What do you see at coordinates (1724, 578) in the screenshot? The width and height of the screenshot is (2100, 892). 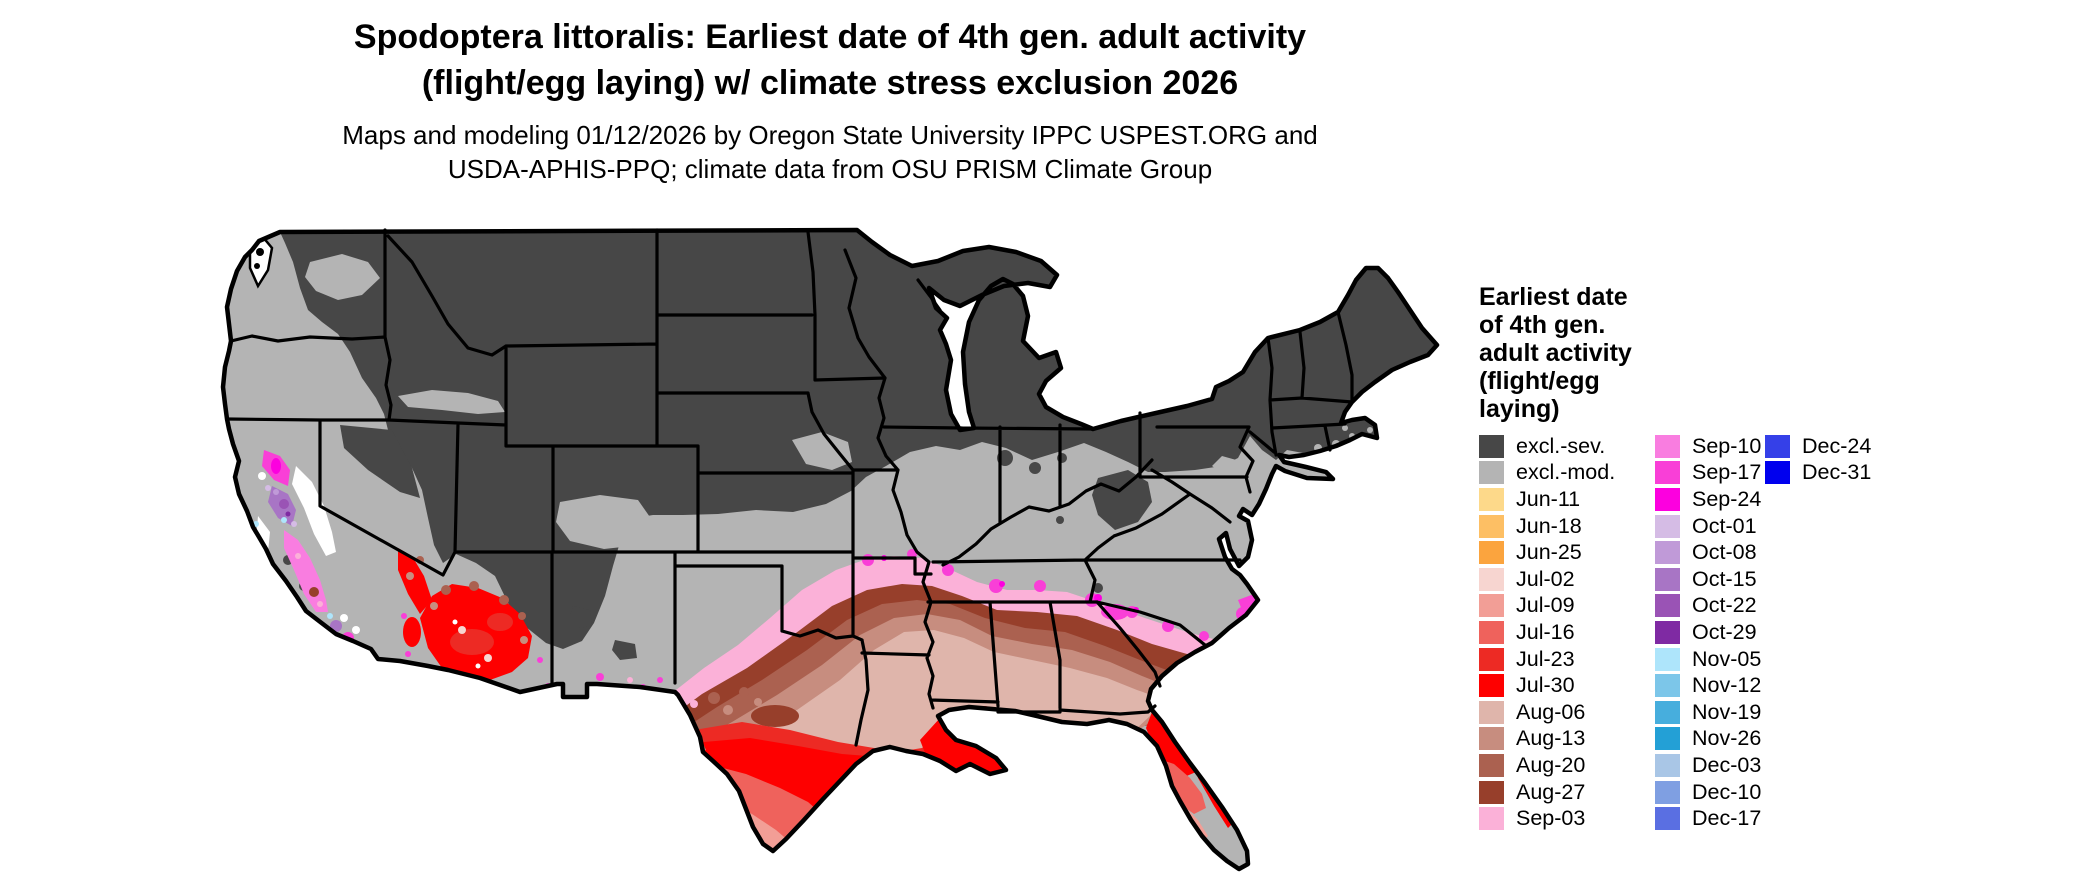 I see `legend-item-label: Oct-15` at bounding box center [1724, 578].